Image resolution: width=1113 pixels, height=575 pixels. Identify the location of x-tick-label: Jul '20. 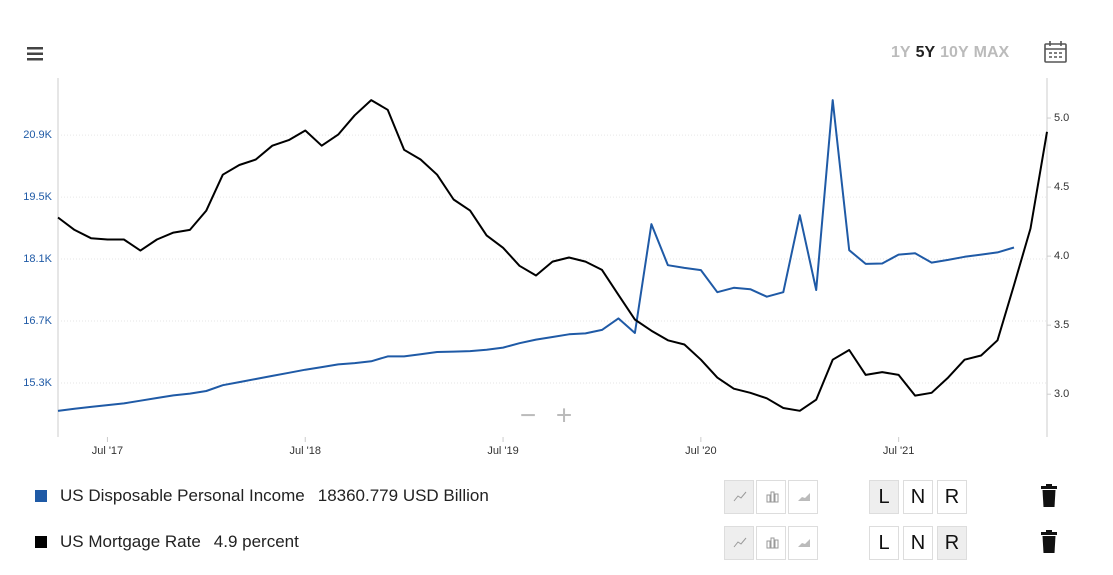
(700, 451).